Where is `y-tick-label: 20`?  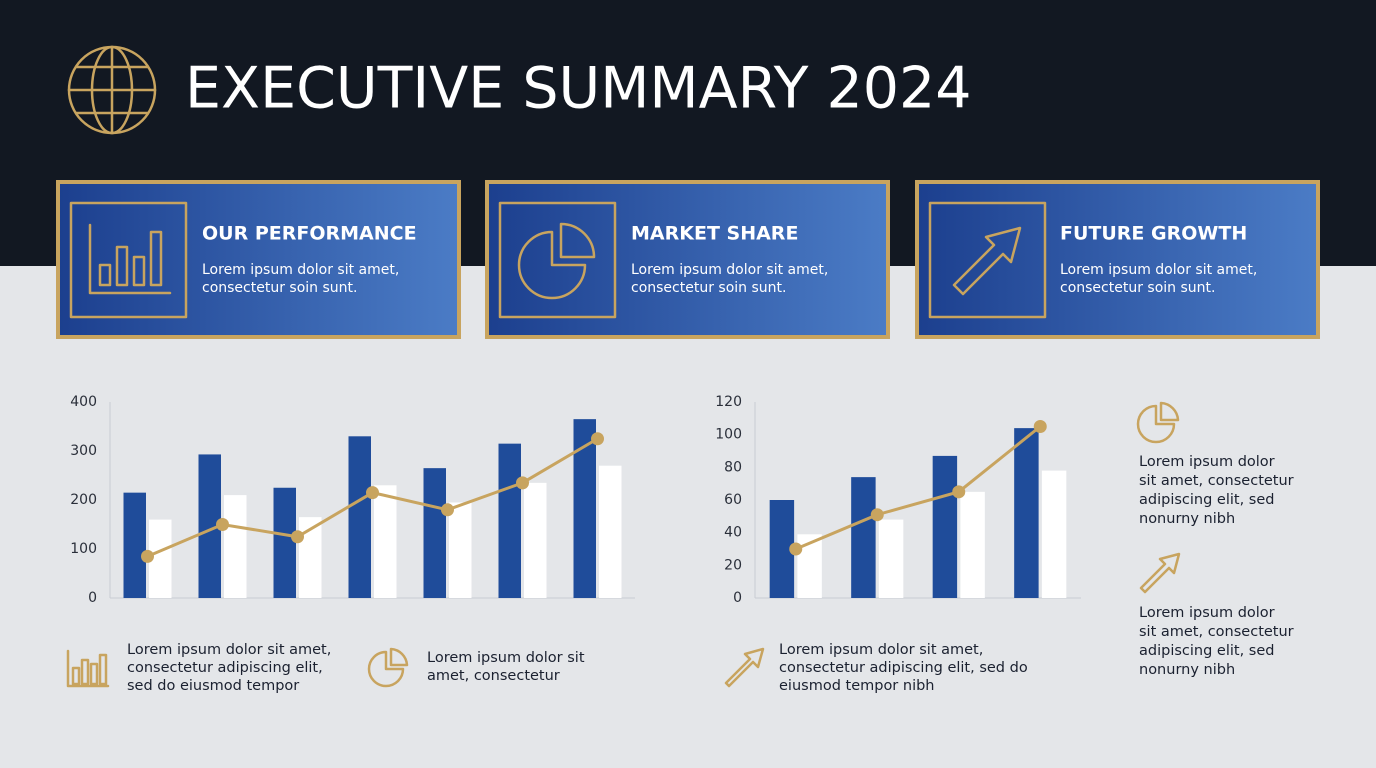
y-tick-label: 20 is located at coordinates (733, 565).